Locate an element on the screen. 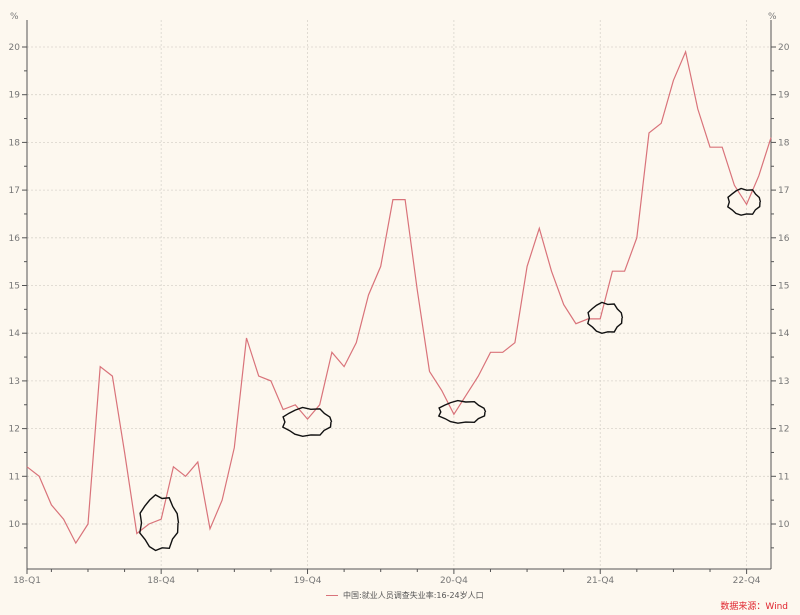 This screenshot has width=800, height=615. x-tick-label: 21-Q4 is located at coordinates (600, 581).